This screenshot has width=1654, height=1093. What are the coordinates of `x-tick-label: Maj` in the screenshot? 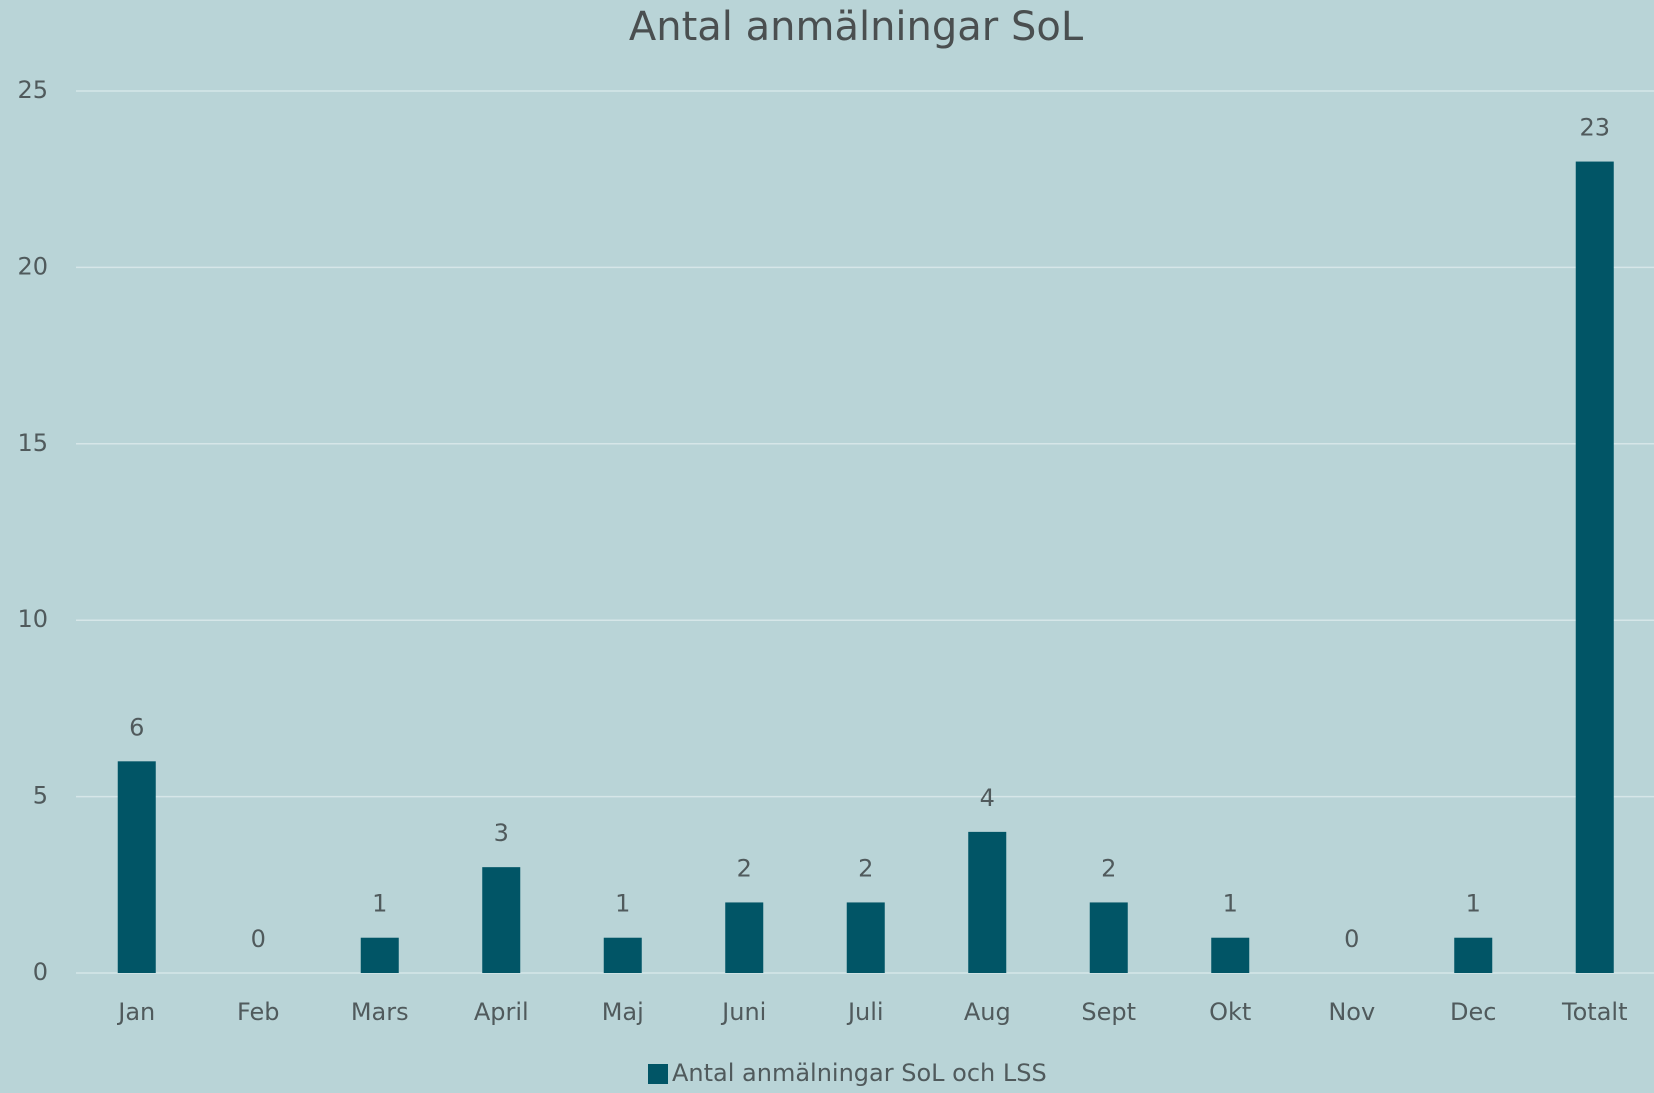 It's located at (623, 1012).